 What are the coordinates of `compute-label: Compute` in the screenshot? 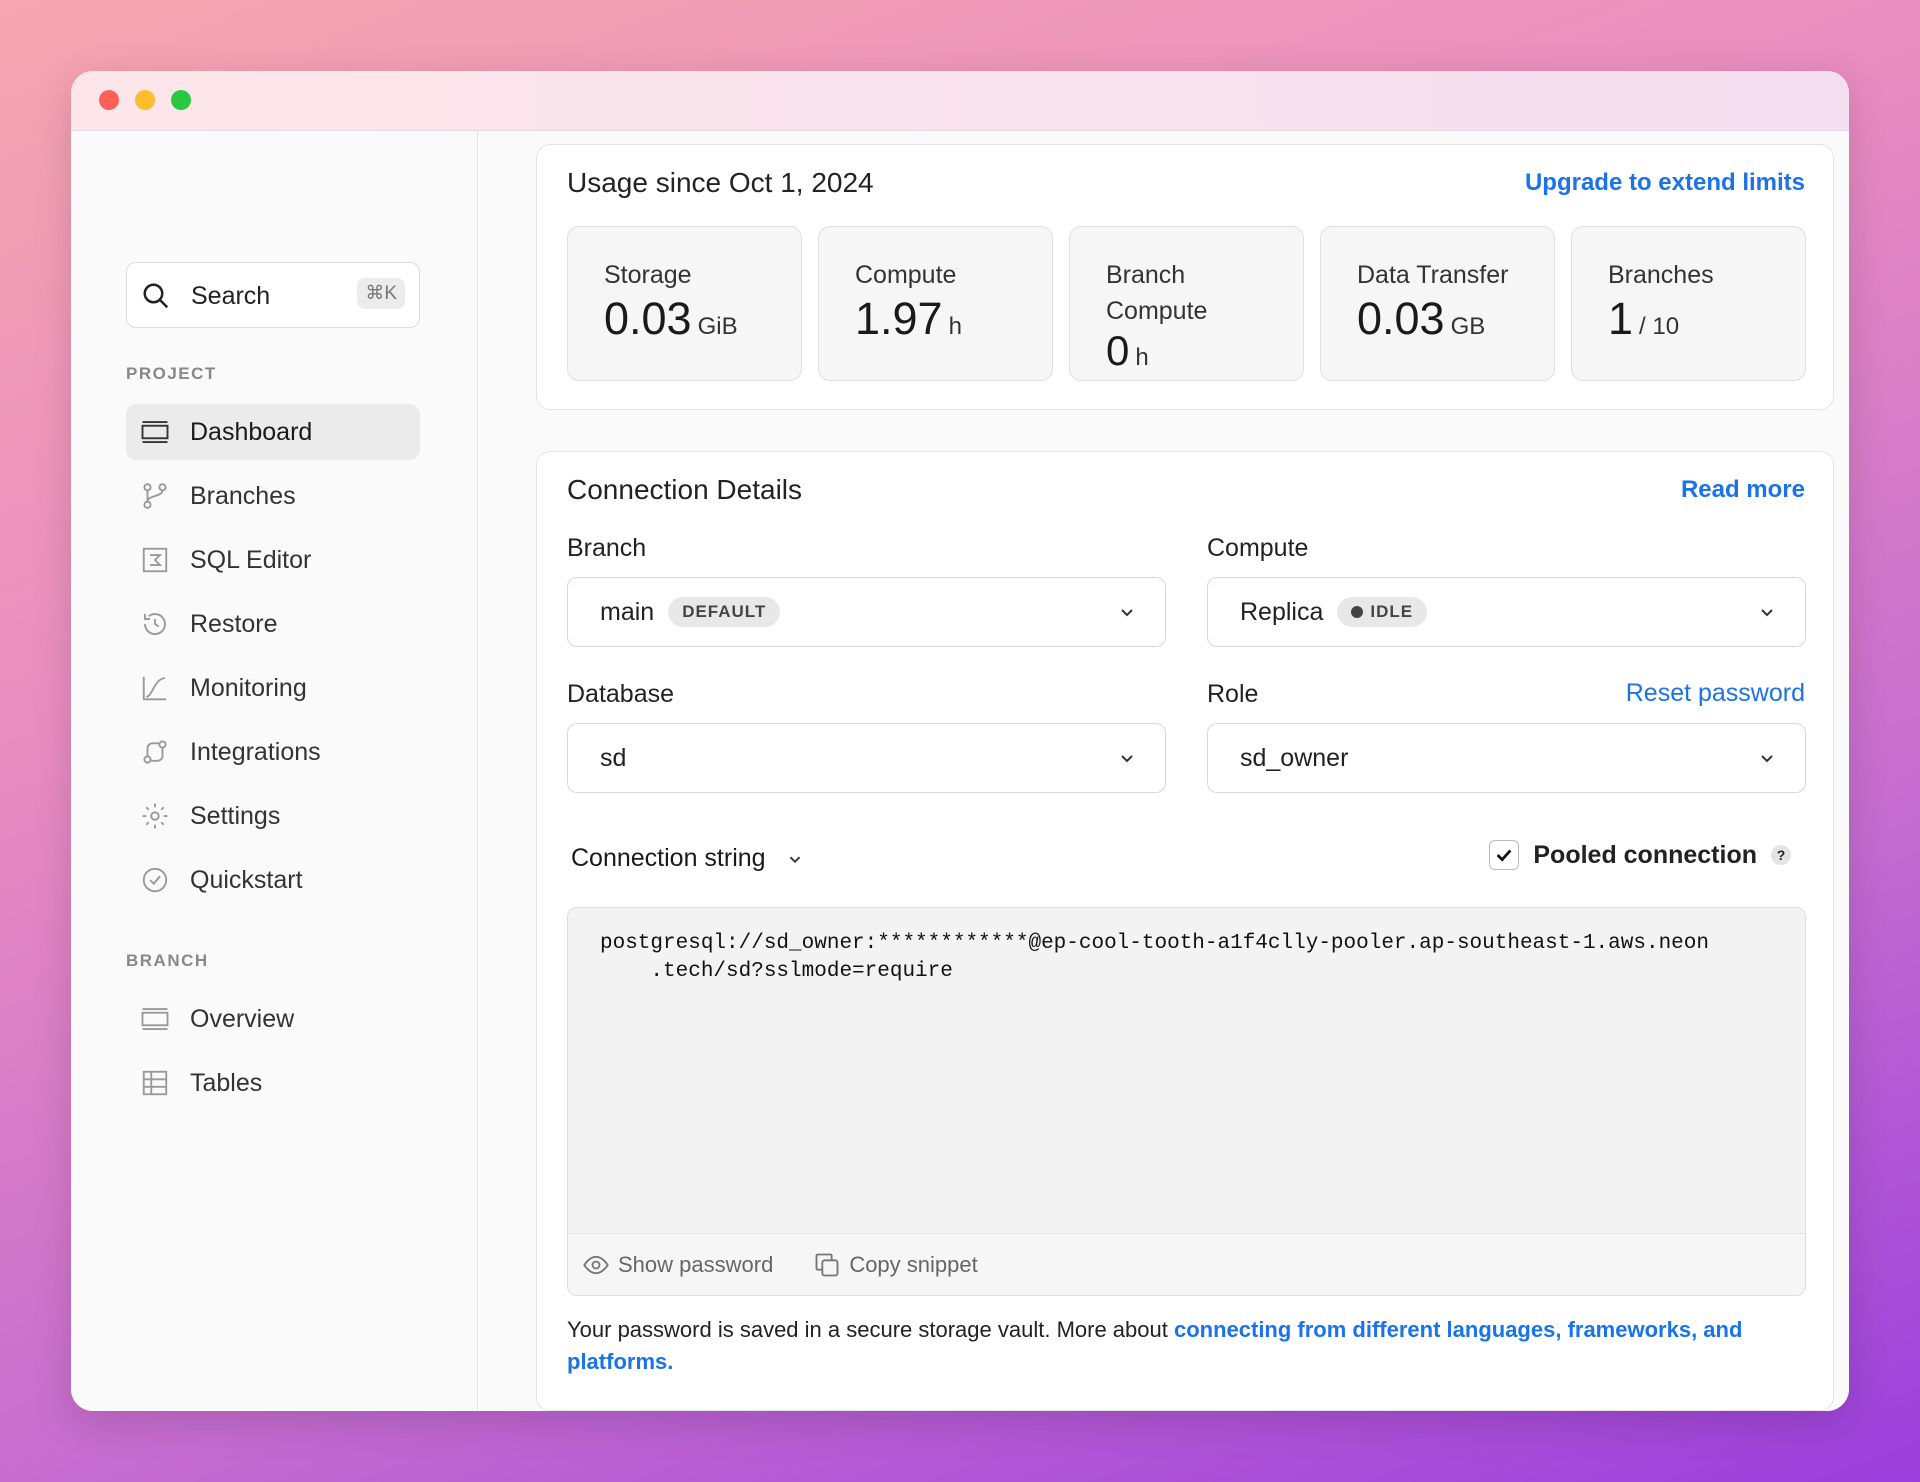 It's located at (1258, 548).